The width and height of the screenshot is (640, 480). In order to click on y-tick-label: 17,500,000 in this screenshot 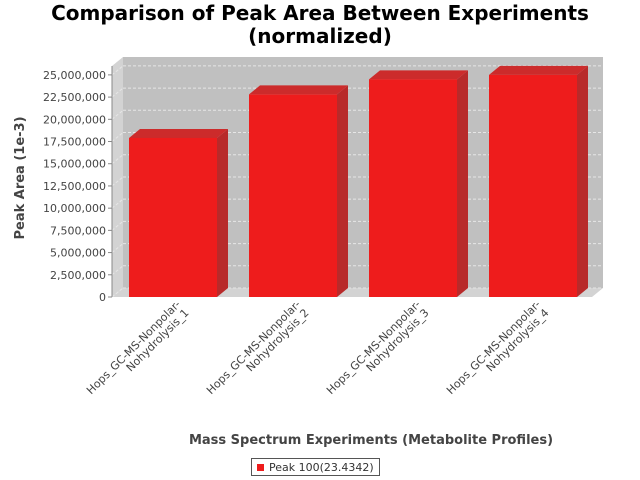, I will do `click(74, 142)`.